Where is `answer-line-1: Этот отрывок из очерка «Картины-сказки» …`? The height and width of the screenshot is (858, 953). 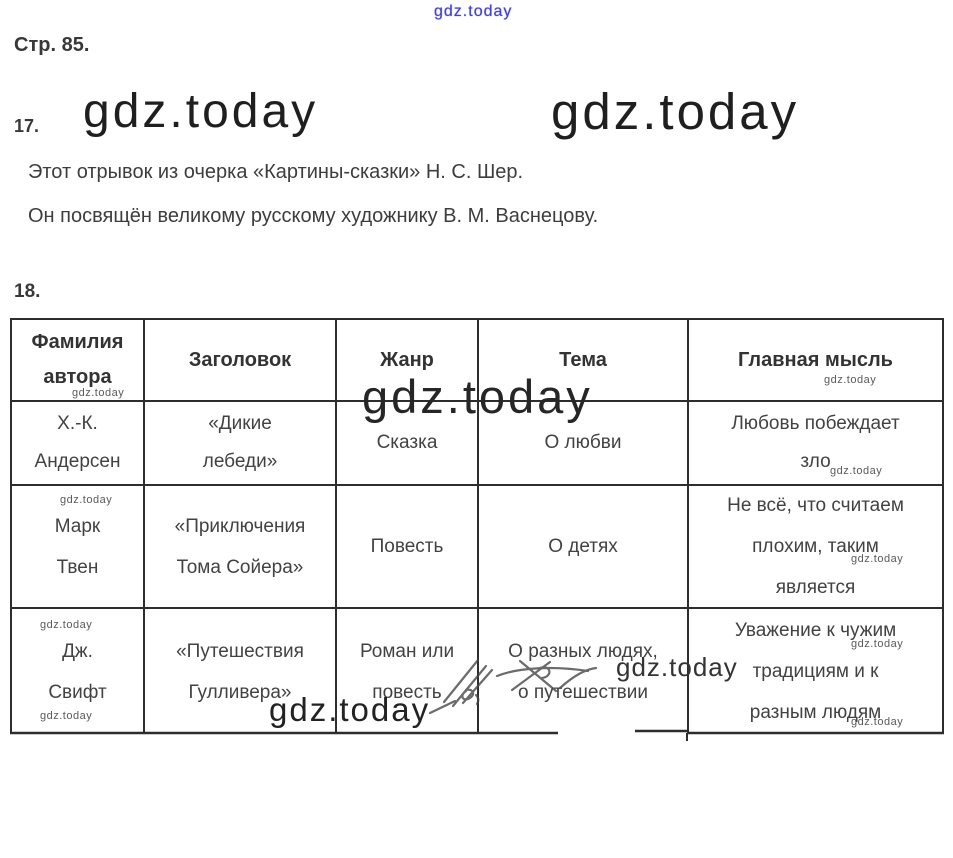 answer-line-1: Этот отрывок из очерка «Картины-сказки» … is located at coordinates (276, 172).